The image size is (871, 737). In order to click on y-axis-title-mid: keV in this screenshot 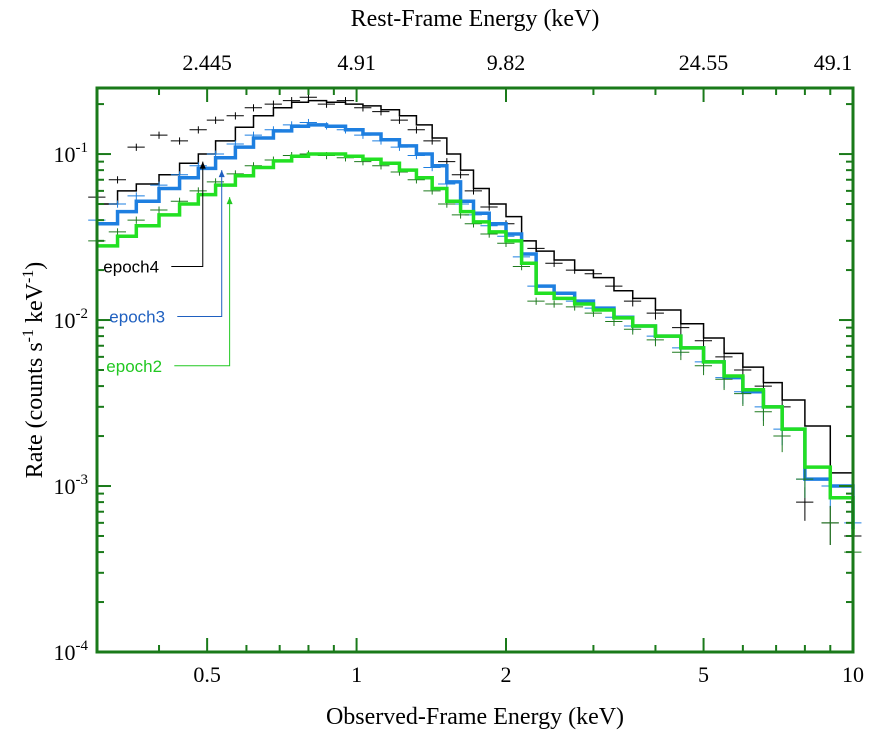, I will do `click(35, 305)`.